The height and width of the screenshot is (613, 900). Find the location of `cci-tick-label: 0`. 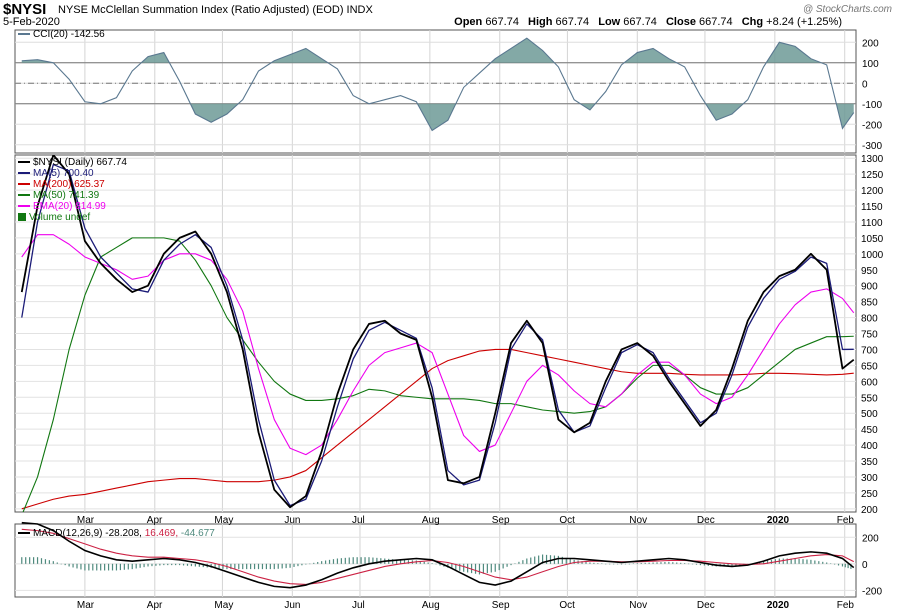

cci-tick-label: 0 is located at coordinates (865, 84).